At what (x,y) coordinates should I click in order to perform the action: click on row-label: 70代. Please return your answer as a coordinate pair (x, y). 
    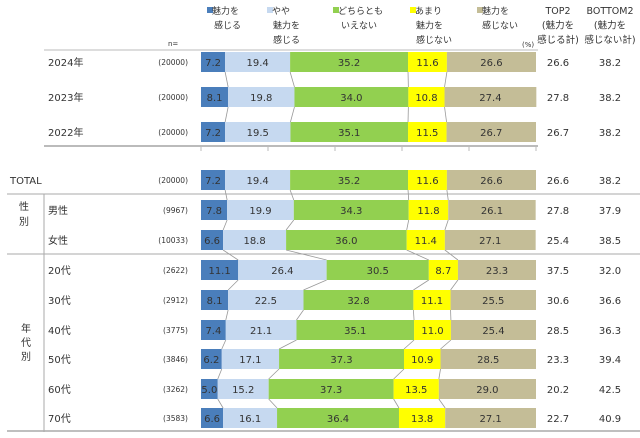
    Looking at the image, I should click on (59, 419).